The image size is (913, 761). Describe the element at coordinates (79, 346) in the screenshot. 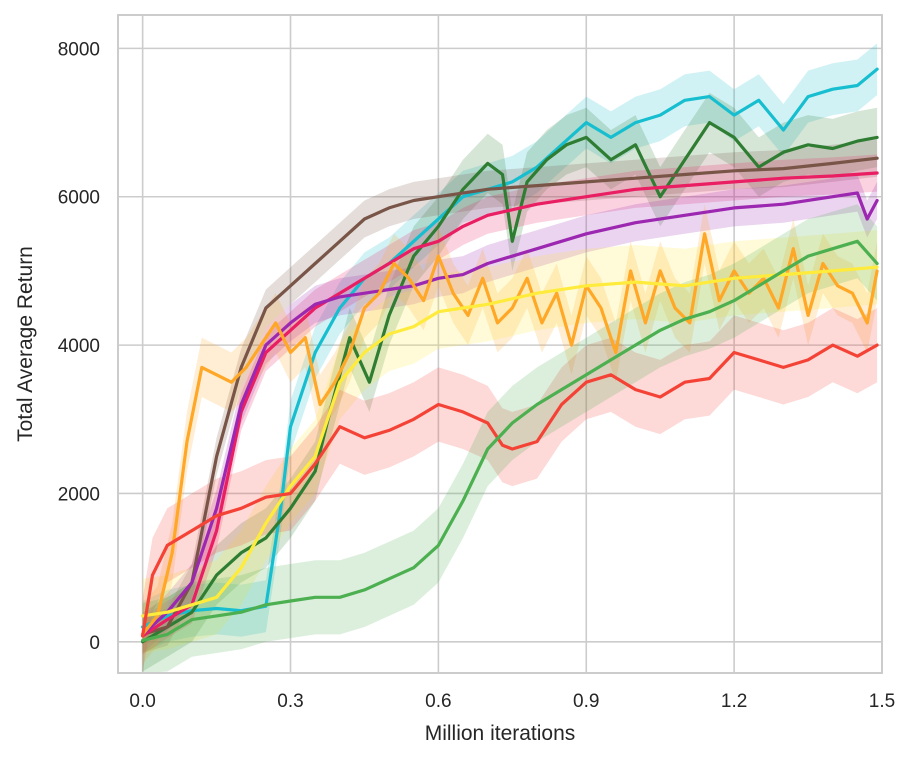

I see `y-tick-label: 4000` at that location.